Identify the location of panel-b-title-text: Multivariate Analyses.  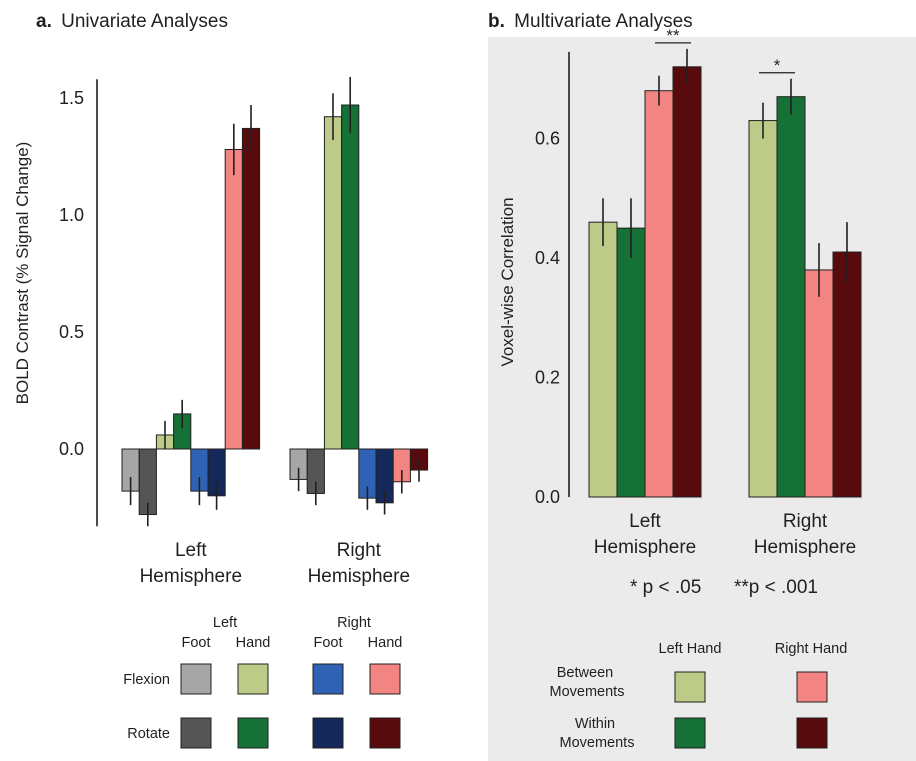
(603, 21).